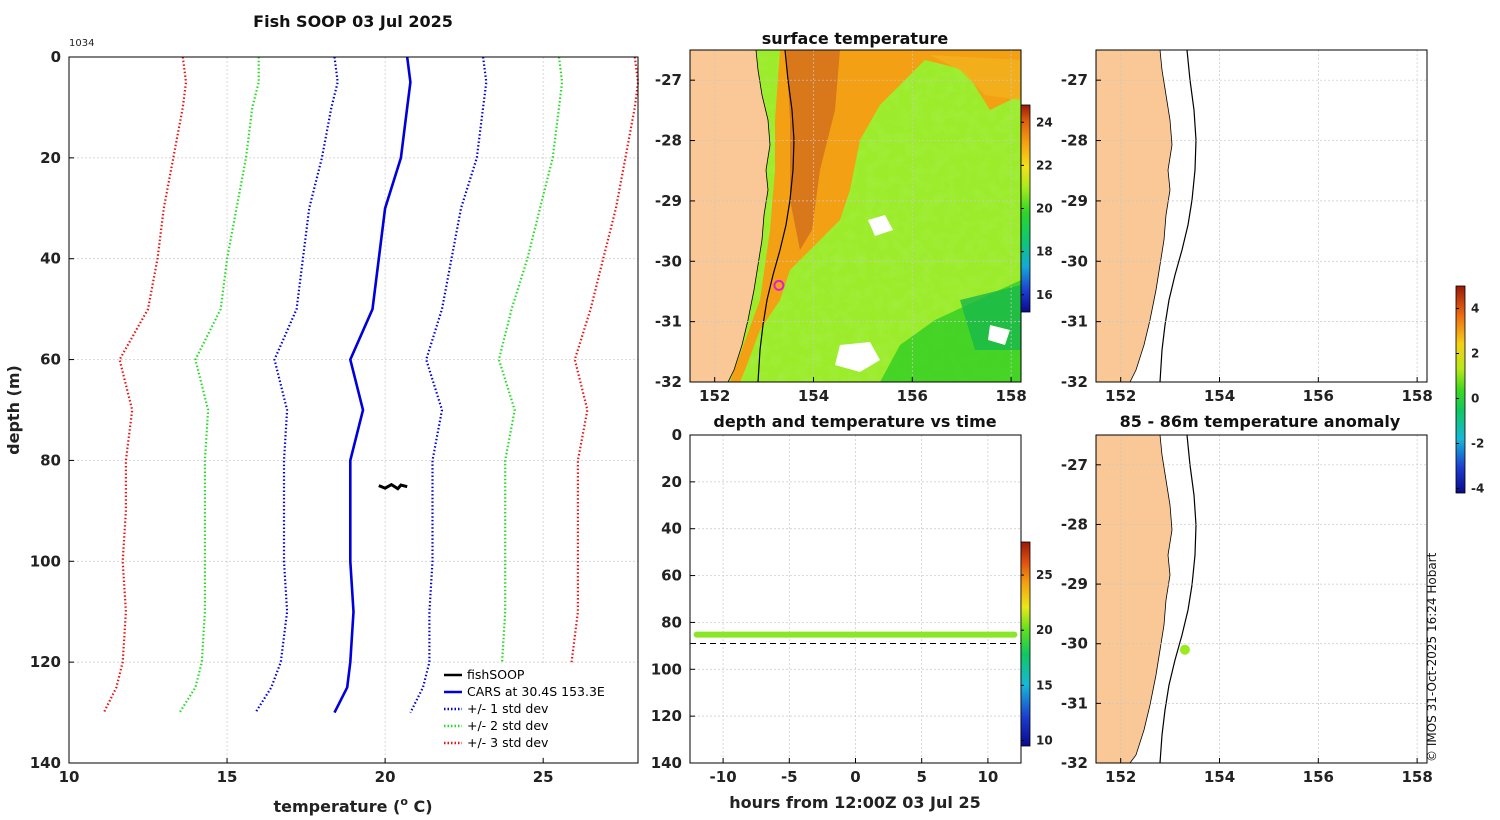 The image size is (1500, 820). What do you see at coordinates (855, 777) in the screenshot?
I see `depth-time-xtick-label: 0` at bounding box center [855, 777].